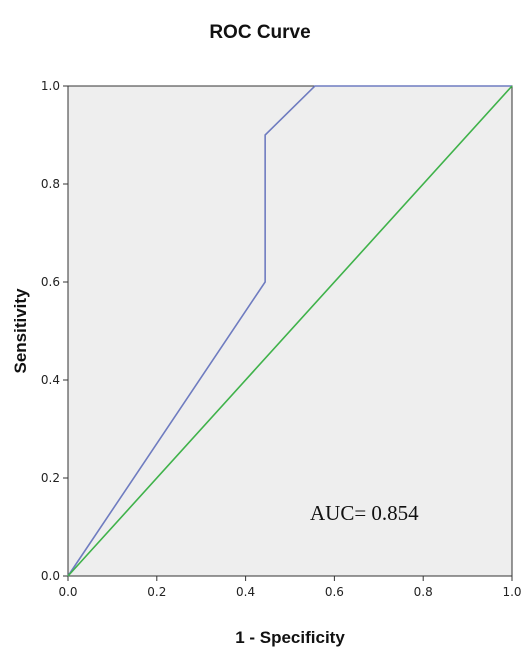 The image size is (524, 650). Describe the element at coordinates (20, 331) in the screenshot. I see `y-axis-label: Sensitivity` at that location.